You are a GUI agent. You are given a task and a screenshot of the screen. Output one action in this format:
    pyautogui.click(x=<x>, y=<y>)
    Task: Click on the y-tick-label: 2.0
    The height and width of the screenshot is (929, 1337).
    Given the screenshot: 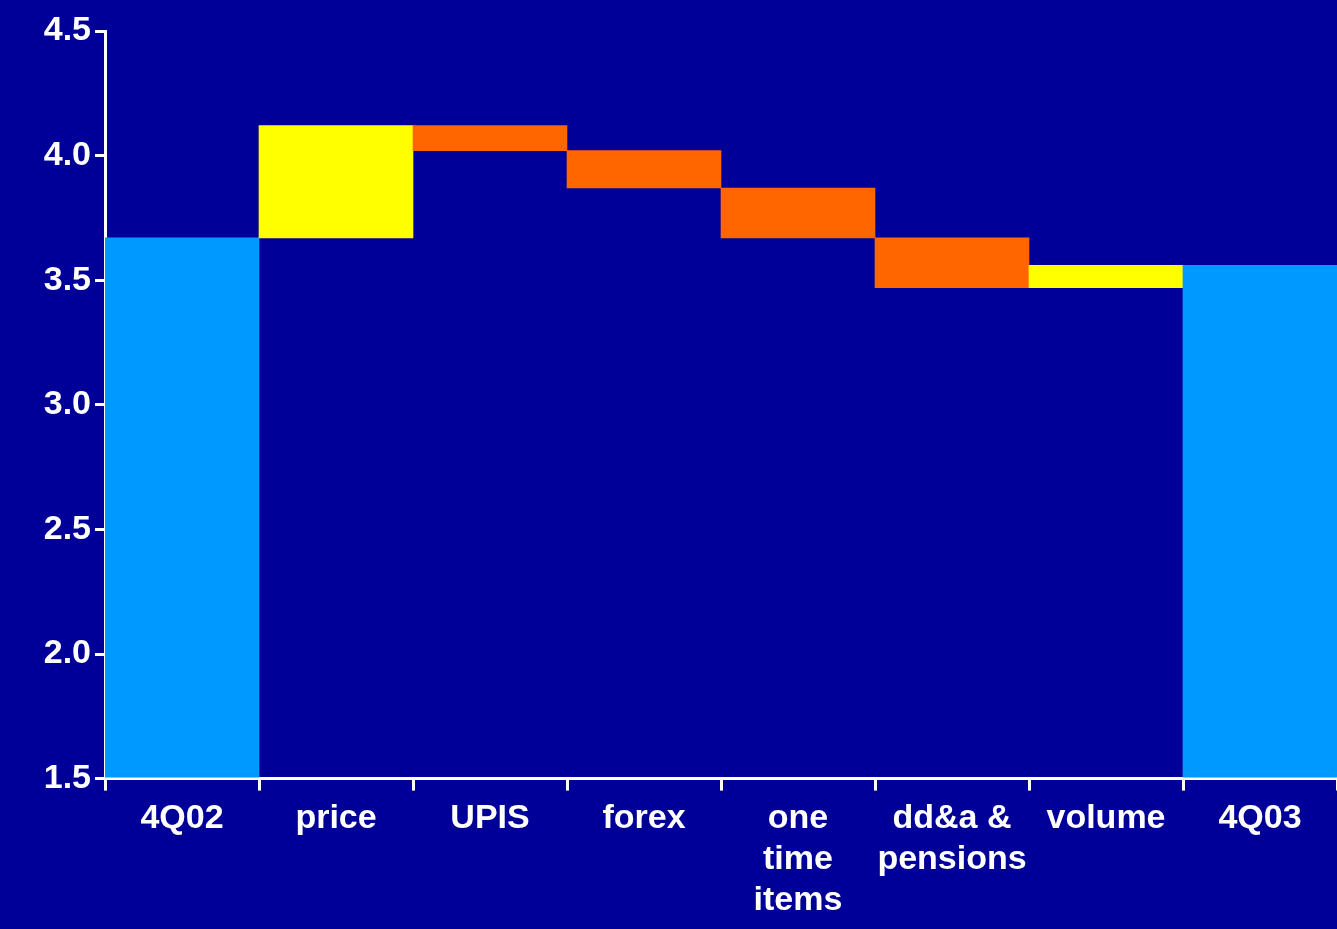 What is the action you would take?
    pyautogui.click(x=67, y=651)
    